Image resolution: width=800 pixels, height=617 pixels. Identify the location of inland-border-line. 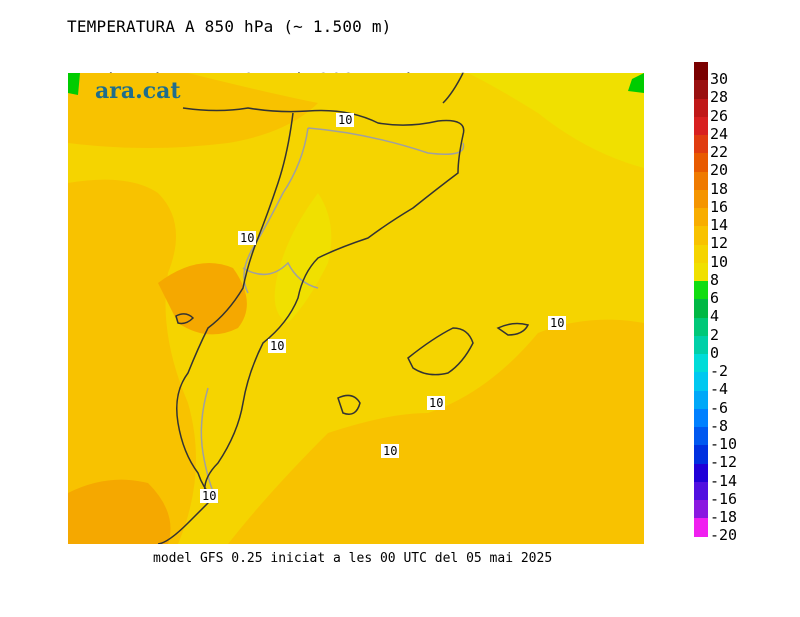
(235, 305).